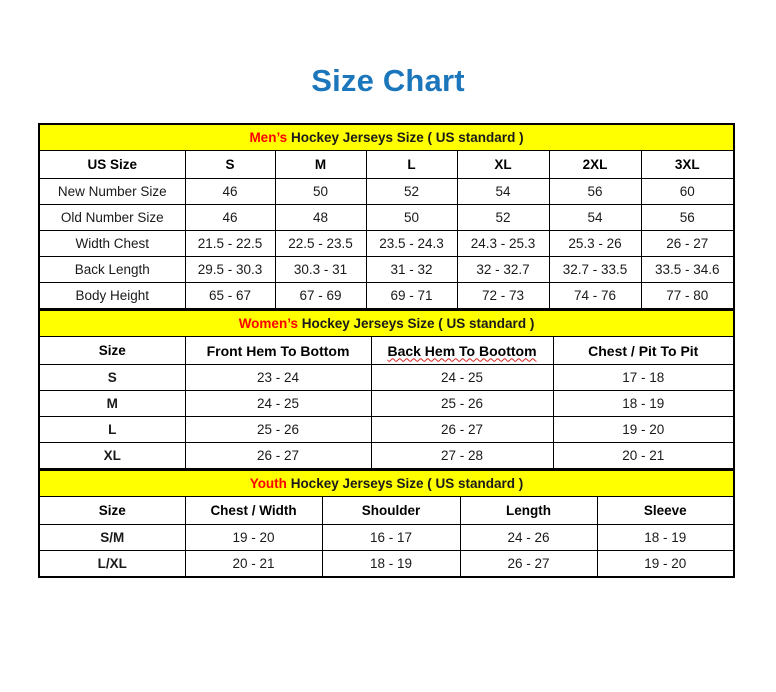  Describe the element at coordinates (595, 217) in the screenshot. I see `mens-cell-1-4: 54` at that location.